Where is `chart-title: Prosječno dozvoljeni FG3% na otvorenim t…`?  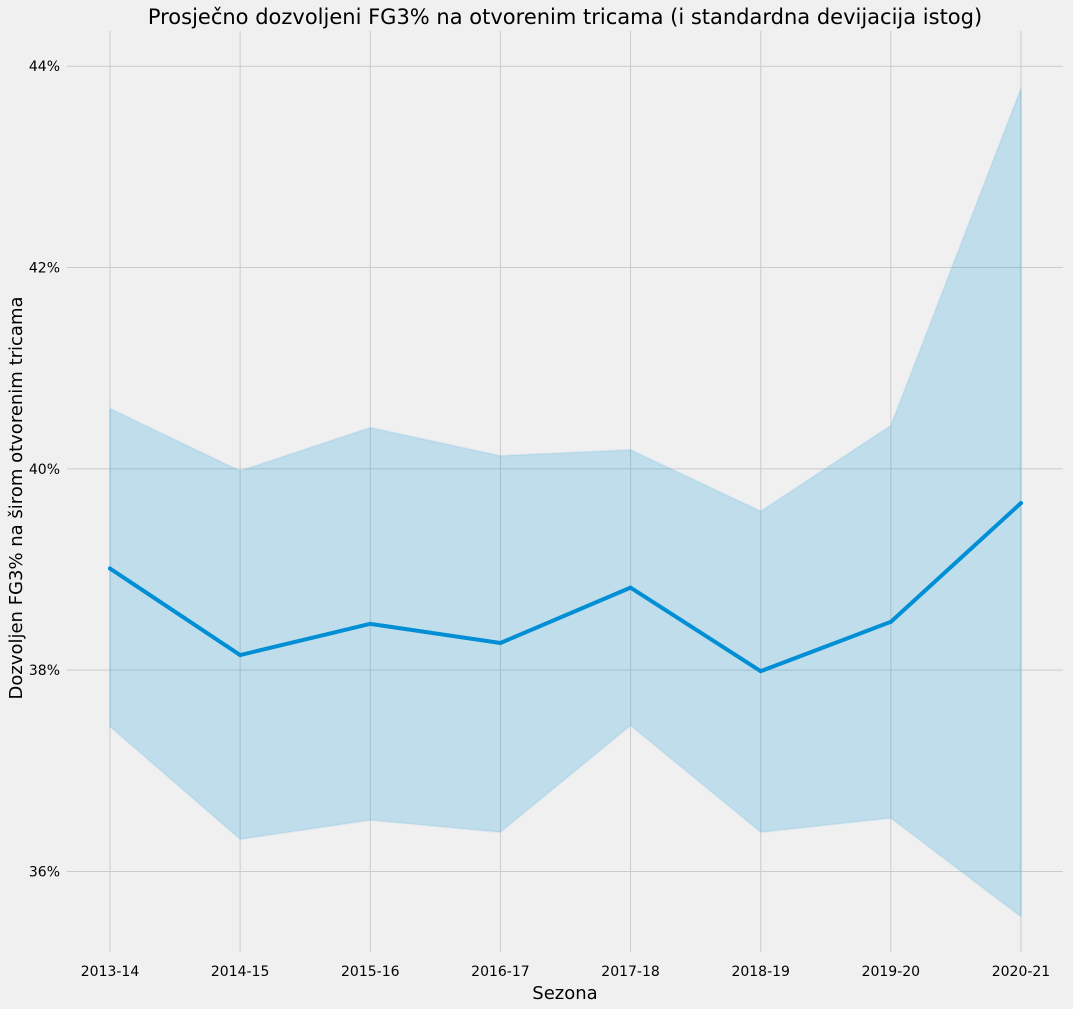
chart-title: Prosječno dozvoljeni FG3% na otvorenim t… is located at coordinates (565, 17).